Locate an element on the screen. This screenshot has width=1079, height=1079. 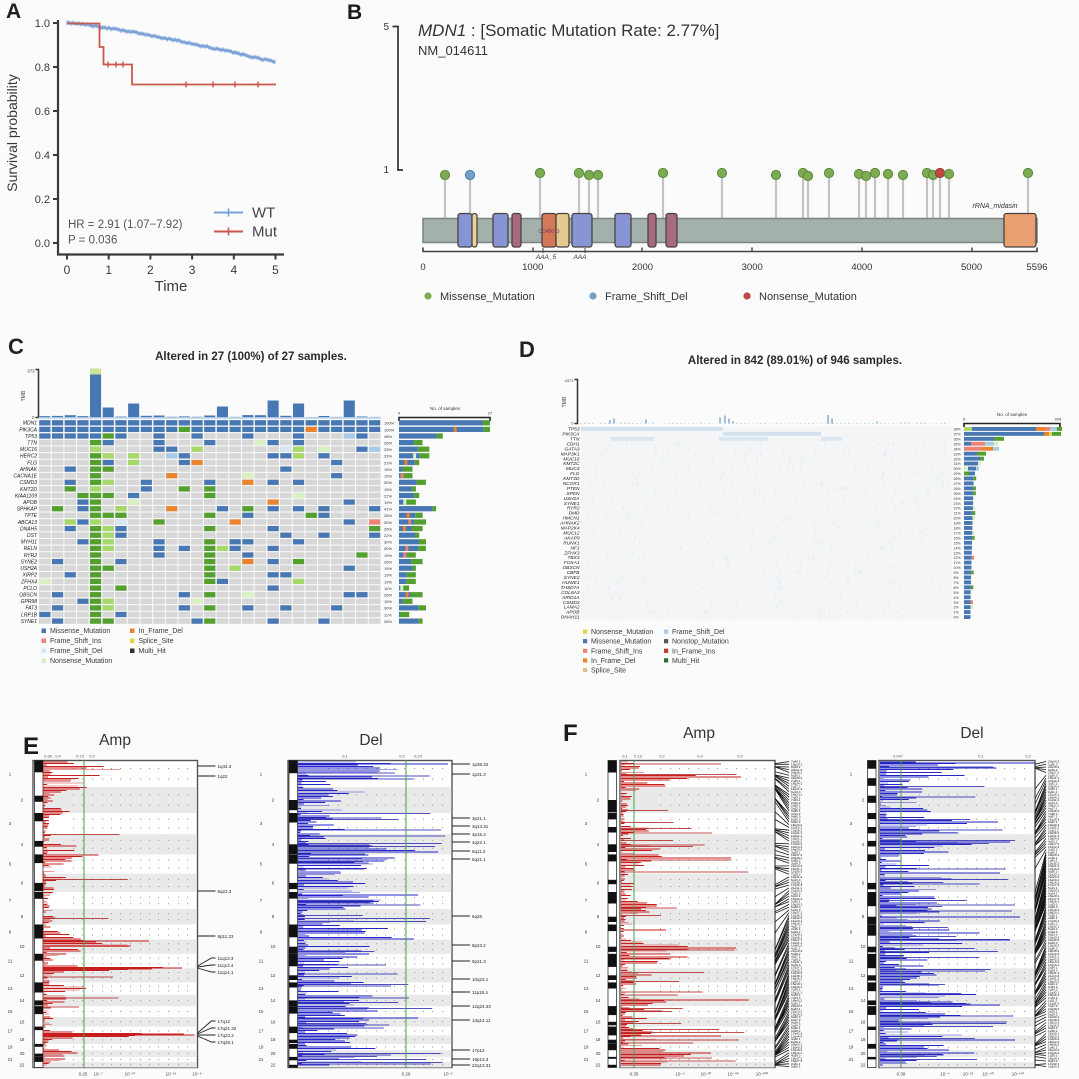
svg-text: 12q24.3 is located at coordinates (1053, 1067).